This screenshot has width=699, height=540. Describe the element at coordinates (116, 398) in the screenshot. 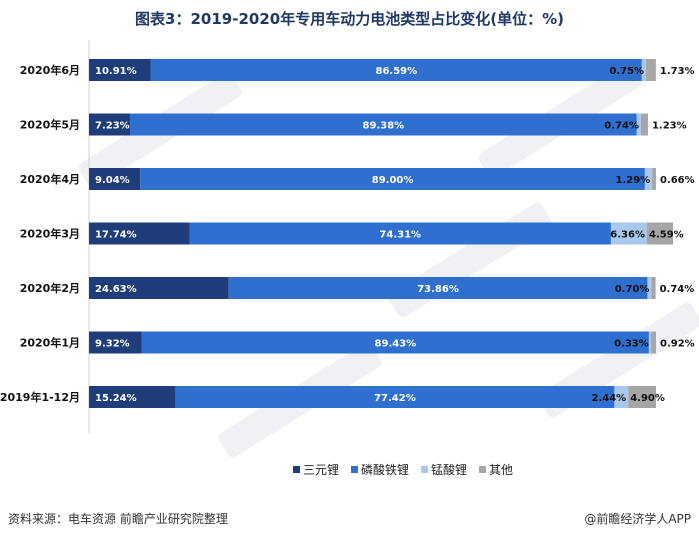

I see `data-label: 15.24%` at that location.